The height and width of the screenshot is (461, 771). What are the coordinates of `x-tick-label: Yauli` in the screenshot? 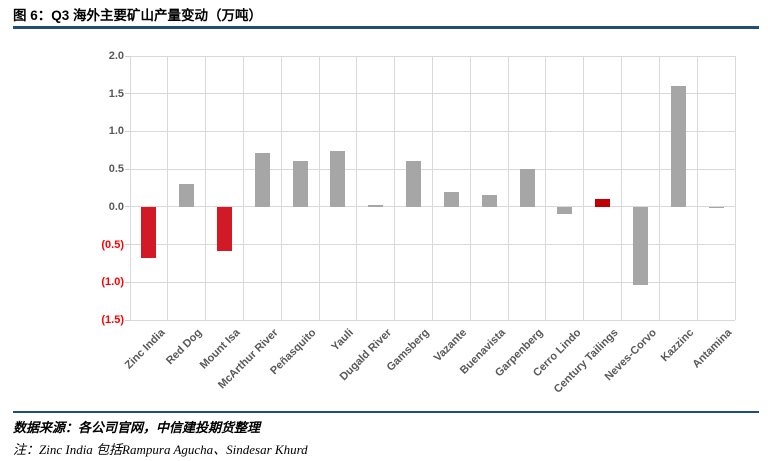 It's located at (343, 340).